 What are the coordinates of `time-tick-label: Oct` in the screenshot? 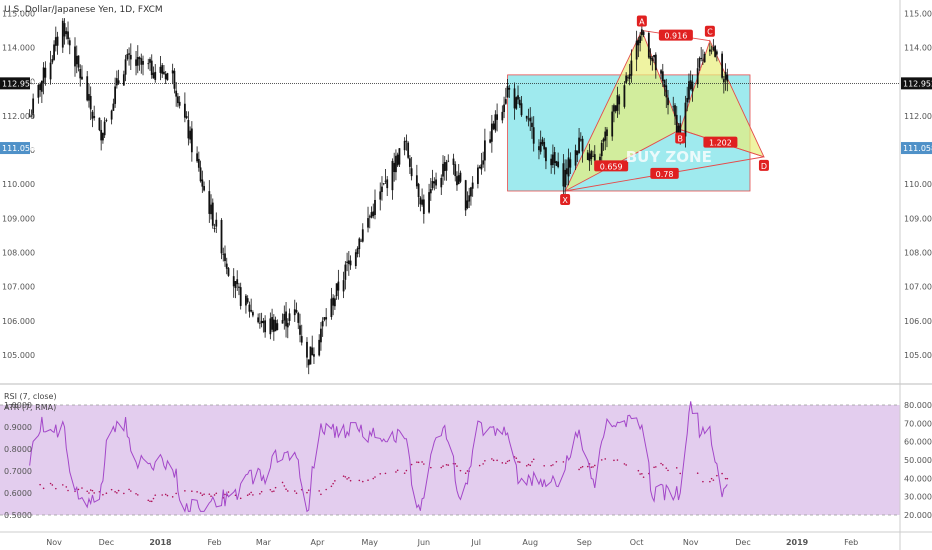 It's located at (637, 542).